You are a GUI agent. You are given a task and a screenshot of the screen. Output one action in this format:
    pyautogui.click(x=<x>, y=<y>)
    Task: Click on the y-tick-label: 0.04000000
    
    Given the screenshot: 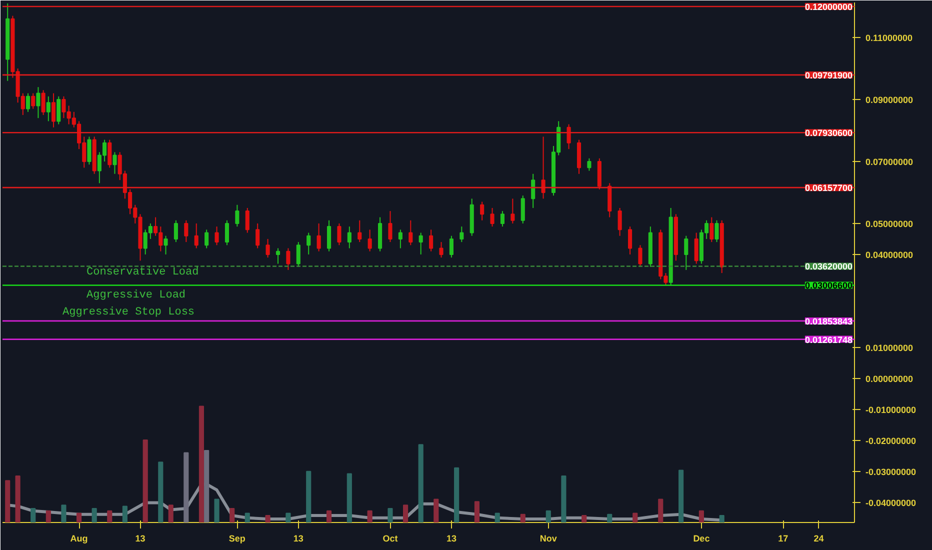 What is the action you would take?
    pyautogui.click(x=890, y=255)
    